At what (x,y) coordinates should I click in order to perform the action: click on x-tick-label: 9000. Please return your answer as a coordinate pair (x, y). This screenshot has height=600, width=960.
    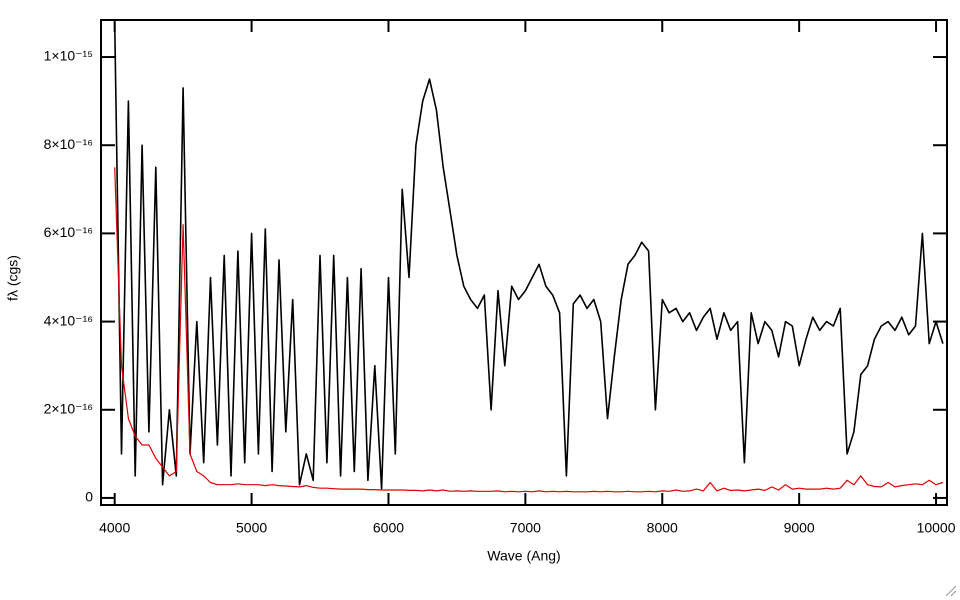
    Looking at the image, I should click on (799, 528).